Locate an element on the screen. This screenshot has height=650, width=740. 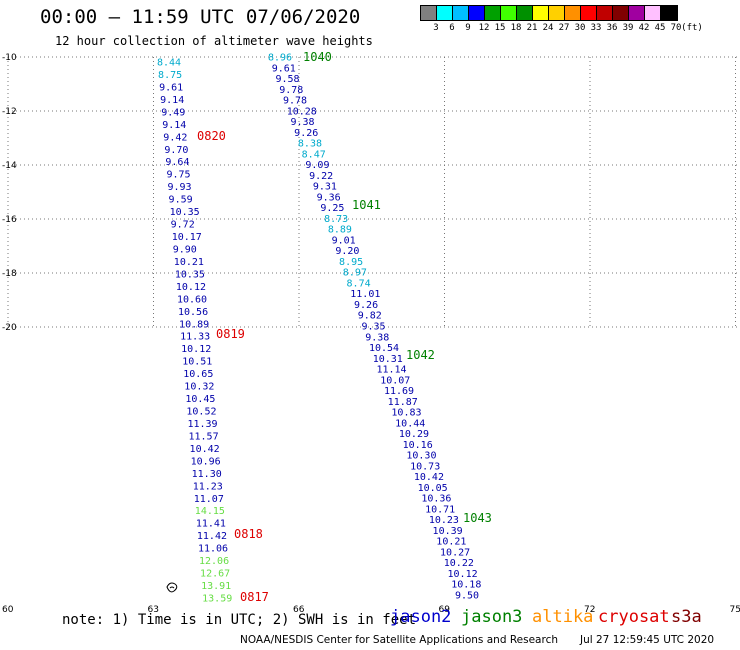
swh-label: 9.72 is located at coordinates (183, 225).